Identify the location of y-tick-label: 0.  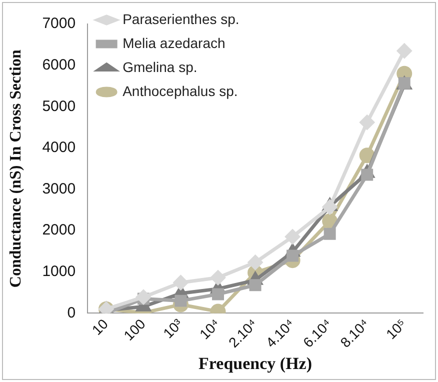
(71, 313).